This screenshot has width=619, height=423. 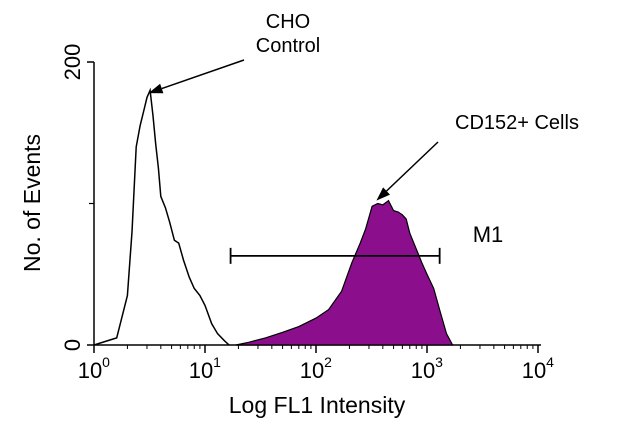 I want to click on annotation-cho-control: CHO Control, so click(x=288, y=34).